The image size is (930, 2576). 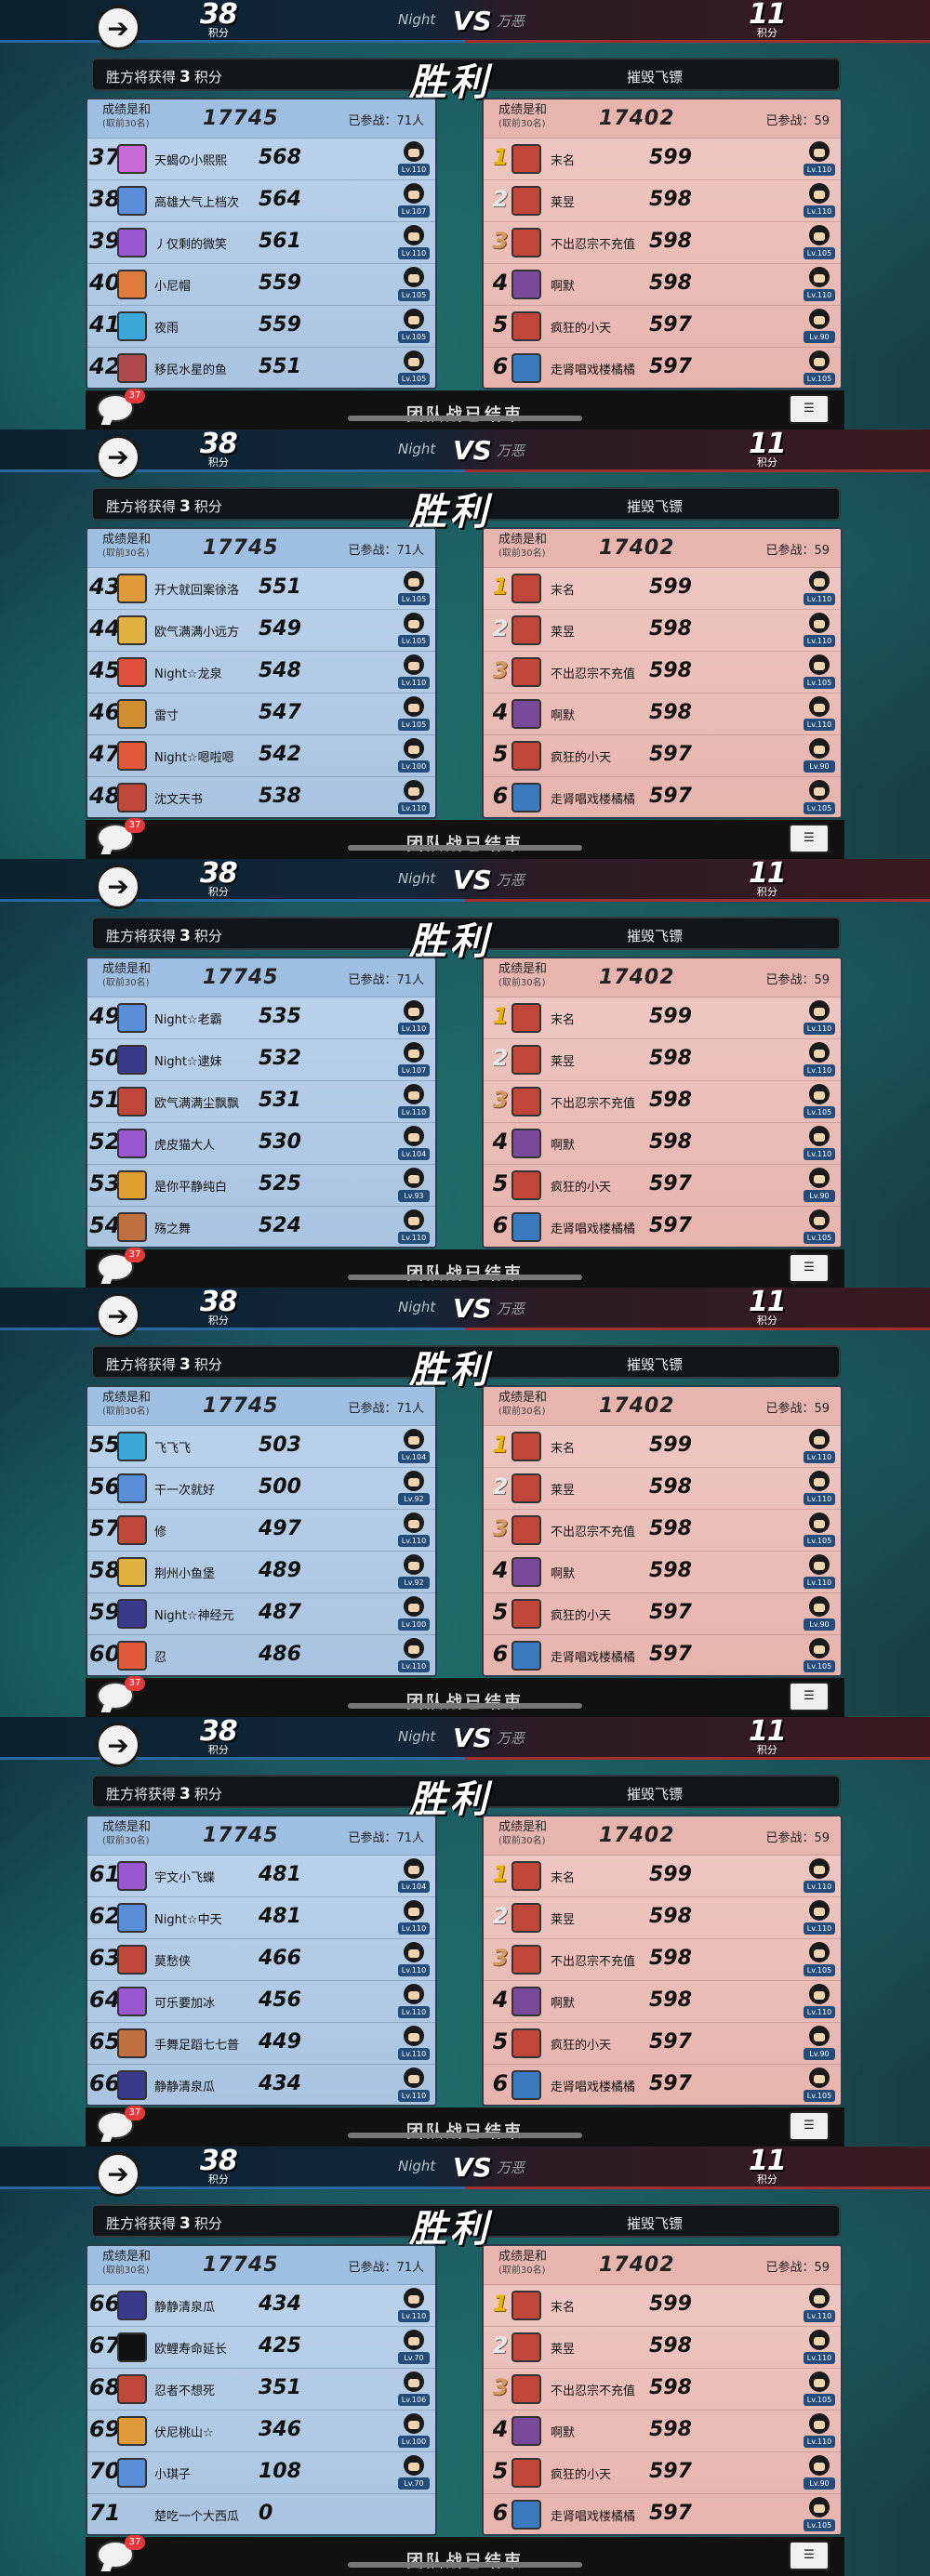 What do you see at coordinates (261, 756) in the screenshot?
I see `rank-row: 47 Night☆嗯啦嗯 542 Lv.100` at bounding box center [261, 756].